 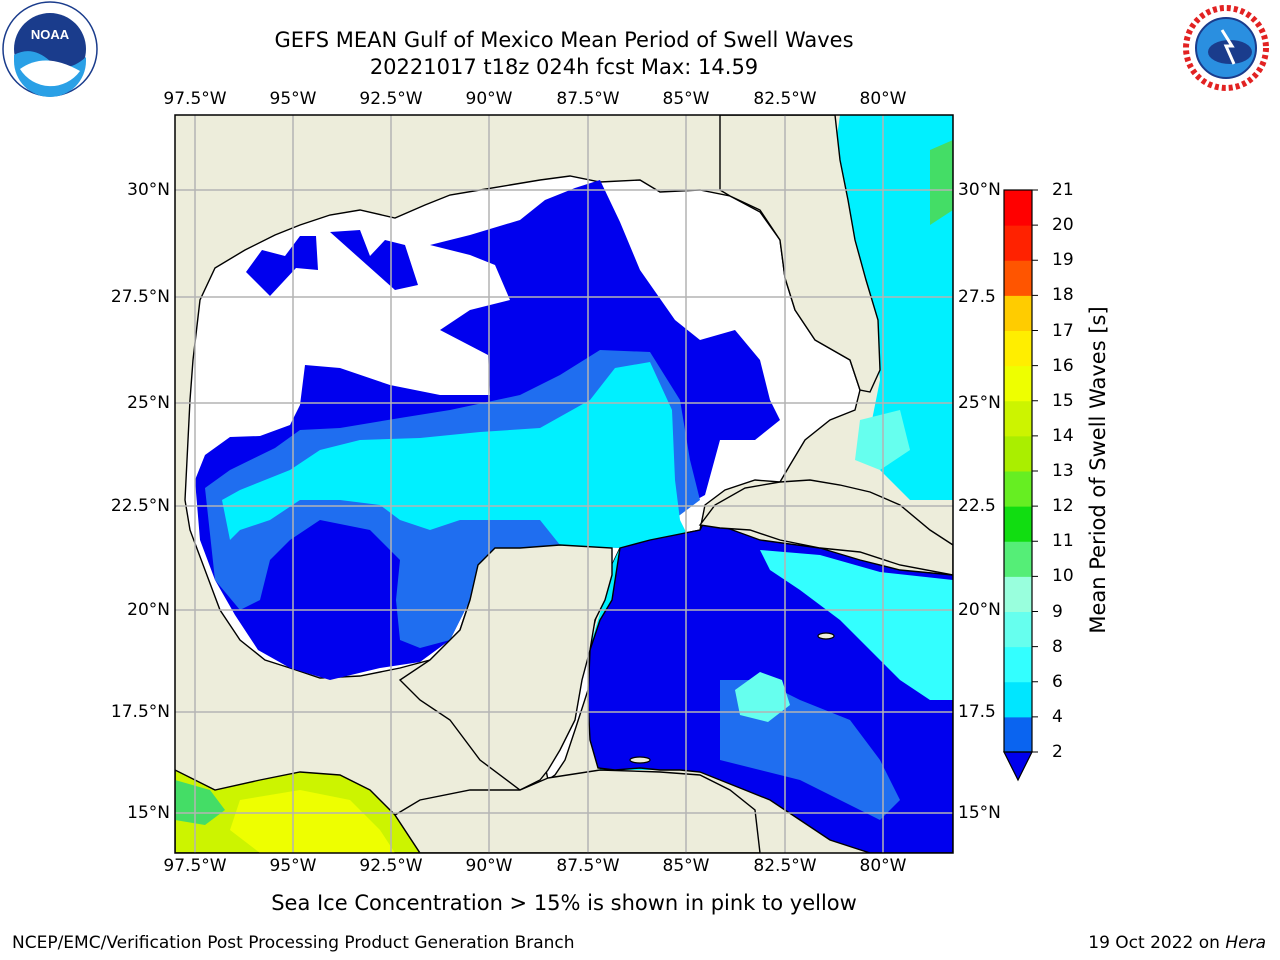 I want to click on colorbar-tick-label: 4, so click(x=1057, y=716).